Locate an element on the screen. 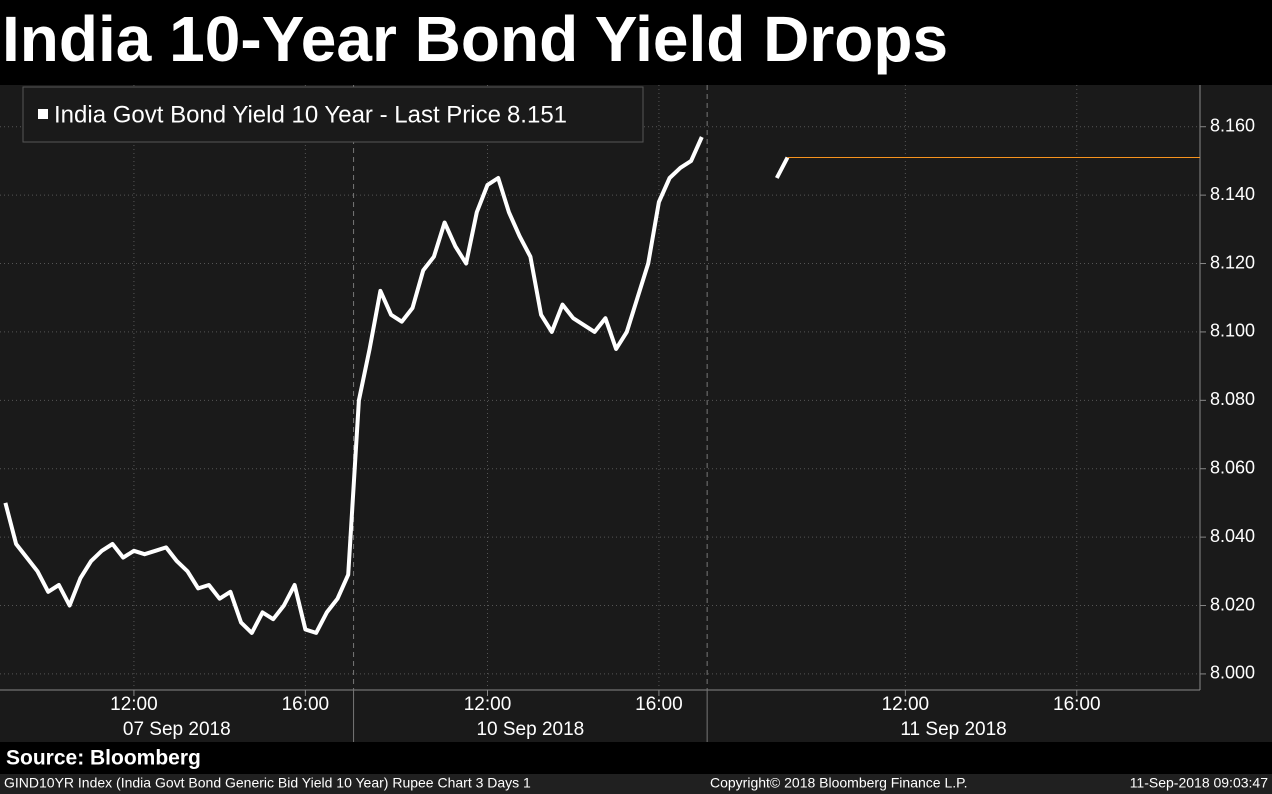  footer-bar is located at coordinates (636, 784).